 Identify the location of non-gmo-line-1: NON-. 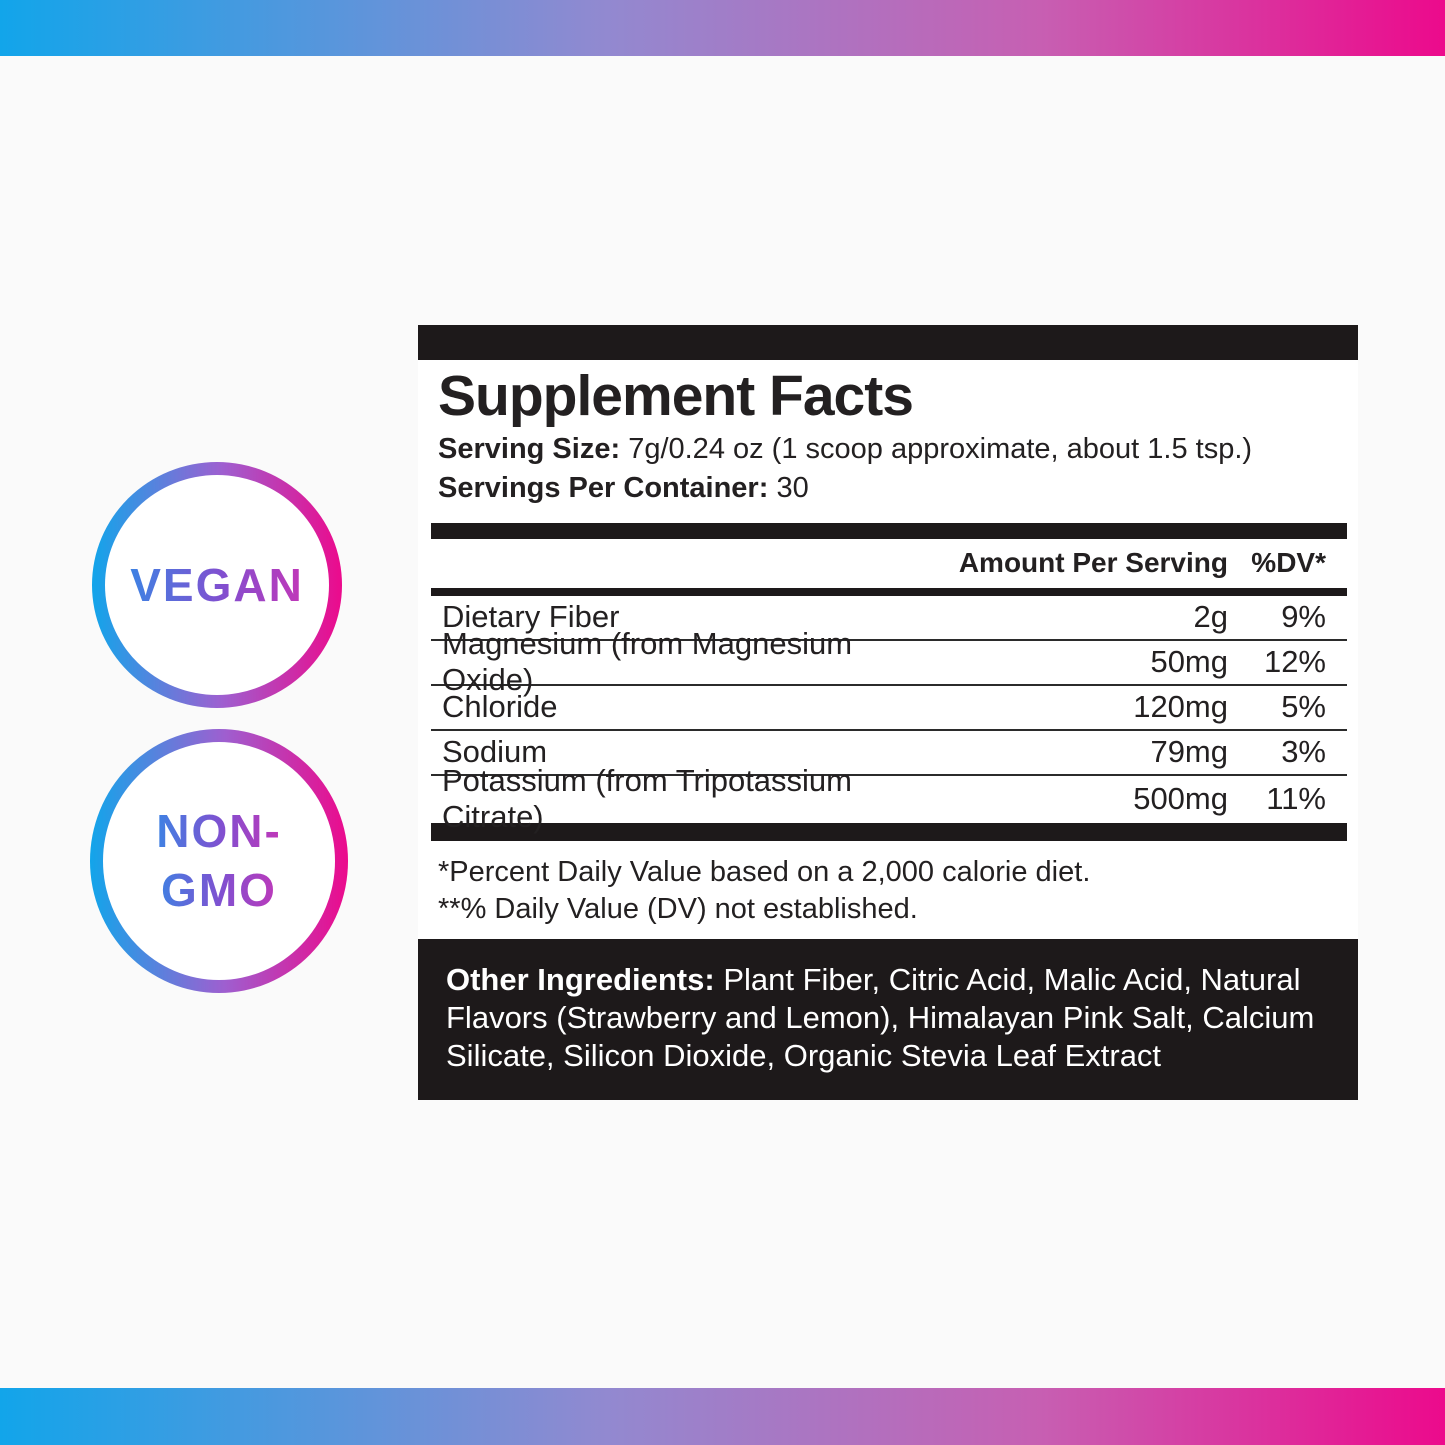
(219, 831).